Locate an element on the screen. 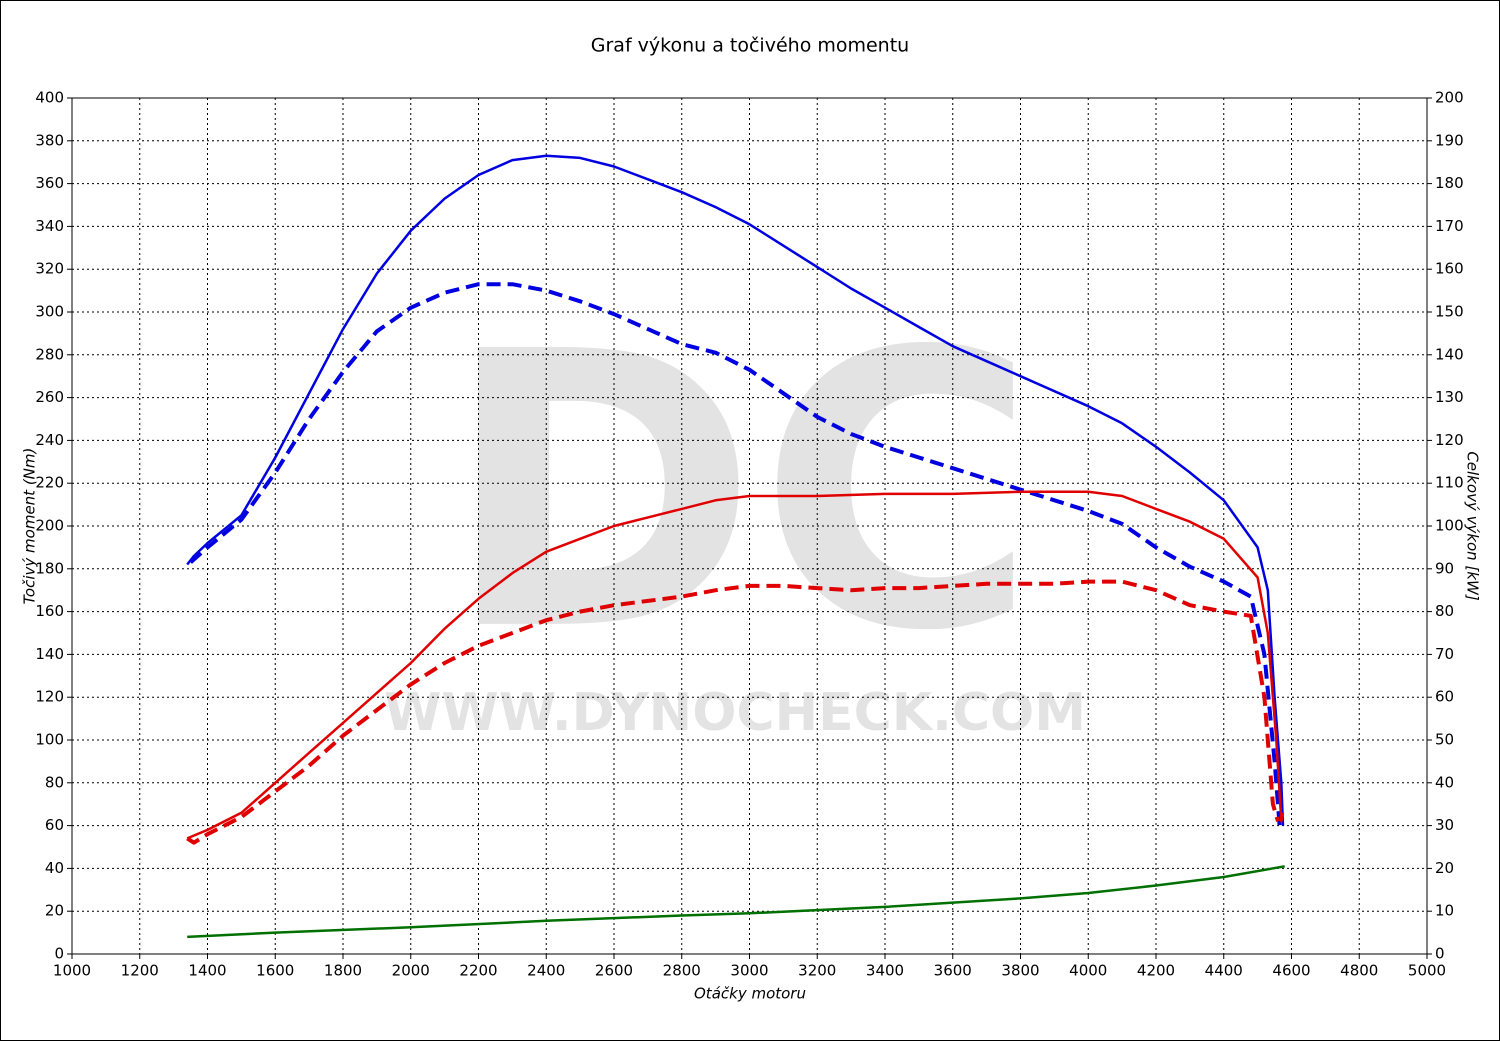 The width and height of the screenshot is (1500, 1041). y-tick-label: 400 is located at coordinates (49, 98).